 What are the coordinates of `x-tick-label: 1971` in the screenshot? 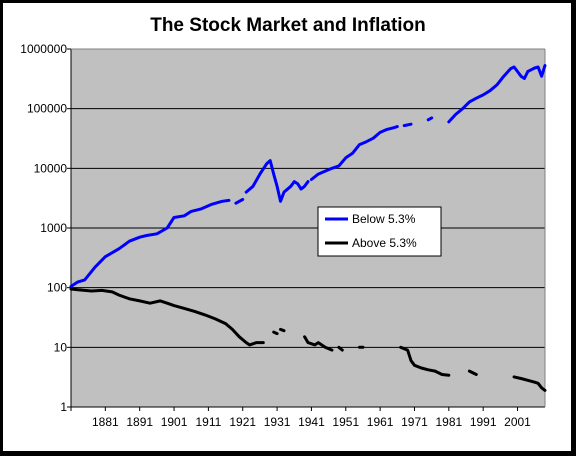 It's located at (414, 422).